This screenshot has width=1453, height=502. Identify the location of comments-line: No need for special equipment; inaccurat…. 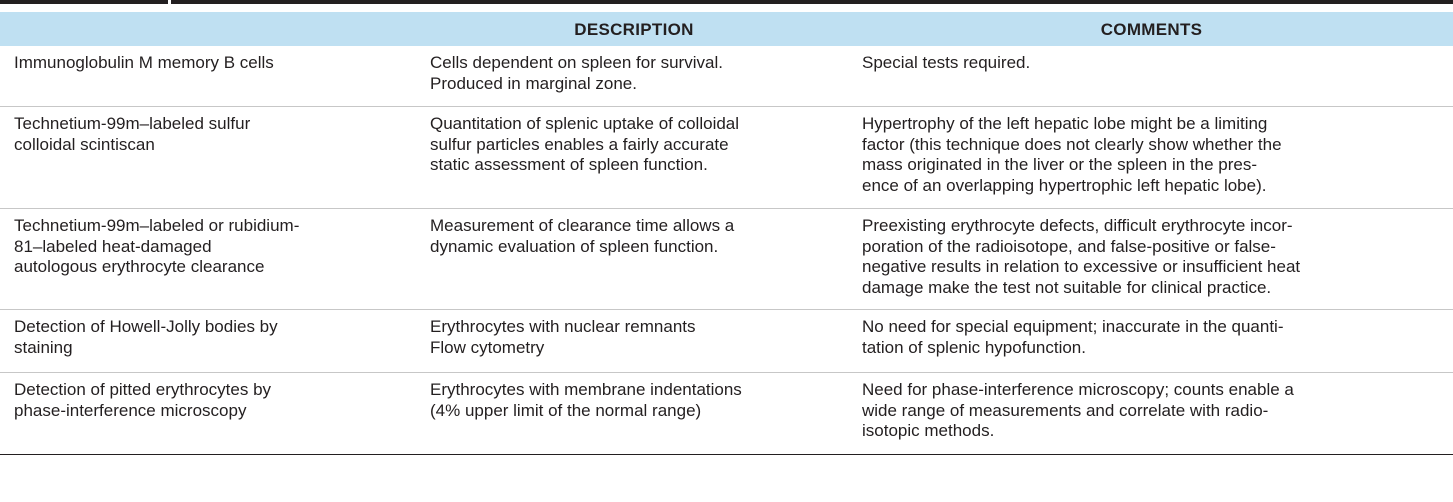
(1073, 326).